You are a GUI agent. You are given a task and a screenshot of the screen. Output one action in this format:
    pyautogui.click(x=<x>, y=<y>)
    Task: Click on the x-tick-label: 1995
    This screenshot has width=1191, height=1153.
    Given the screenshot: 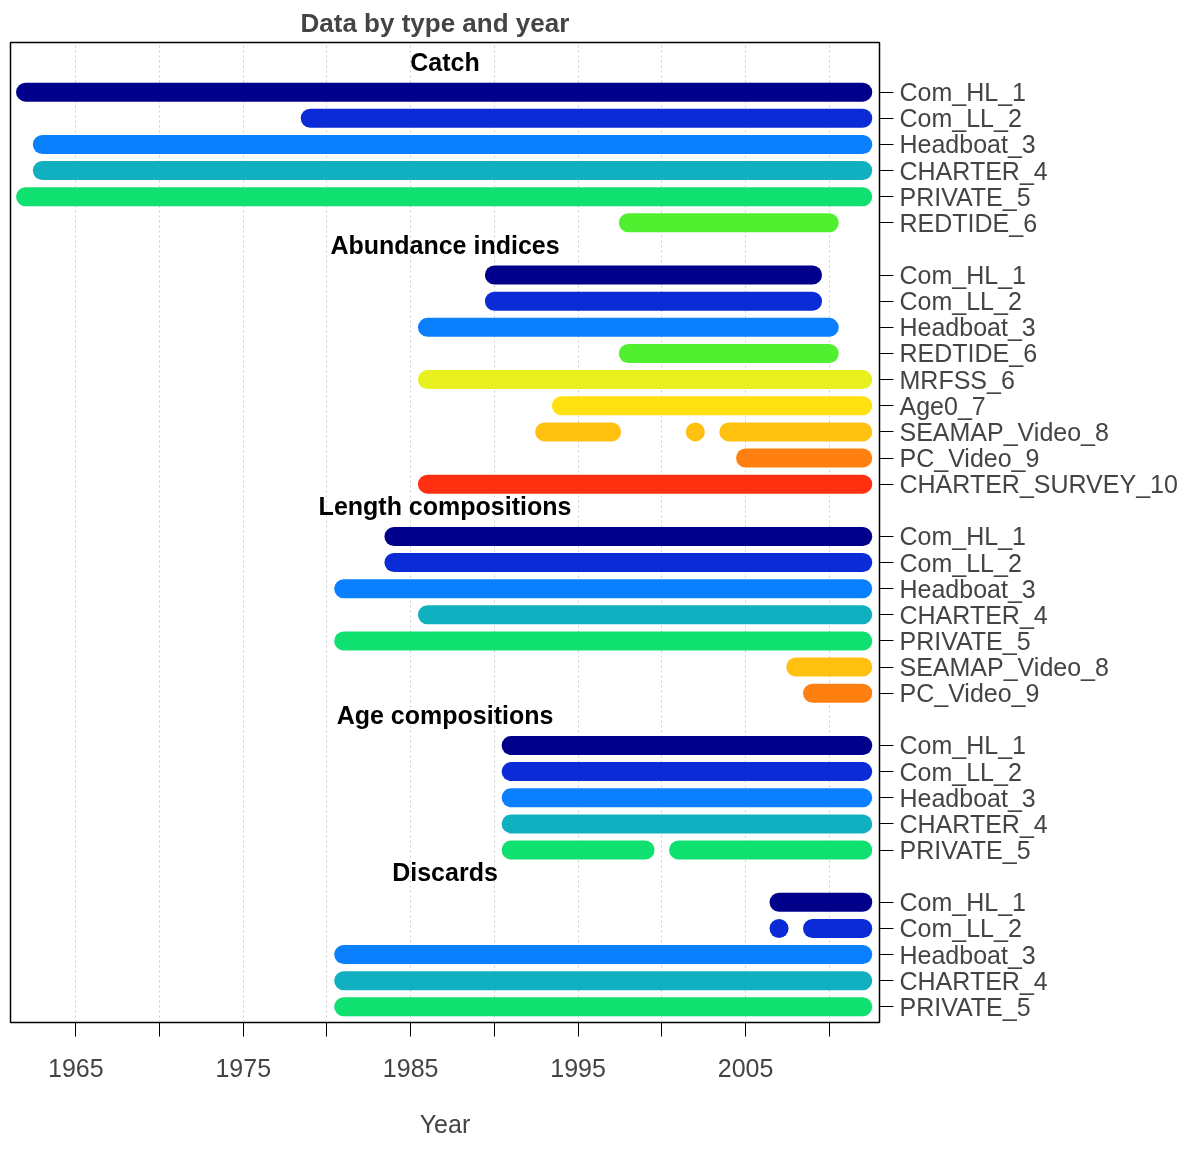 What is the action you would take?
    pyautogui.click(x=578, y=1067)
    